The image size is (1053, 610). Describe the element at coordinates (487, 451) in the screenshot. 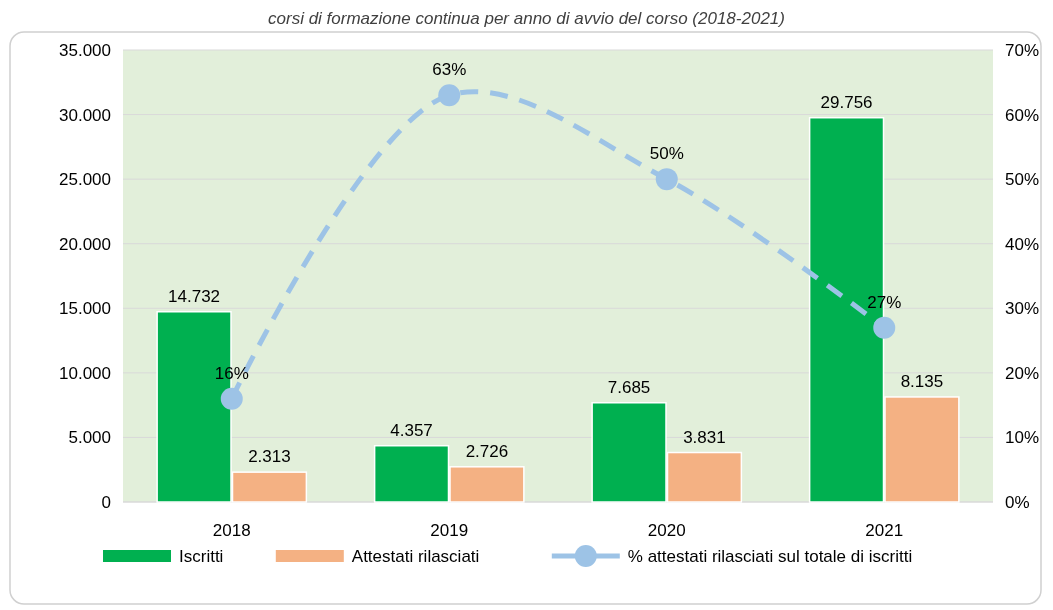

I see `data-label: 2.726` at that location.